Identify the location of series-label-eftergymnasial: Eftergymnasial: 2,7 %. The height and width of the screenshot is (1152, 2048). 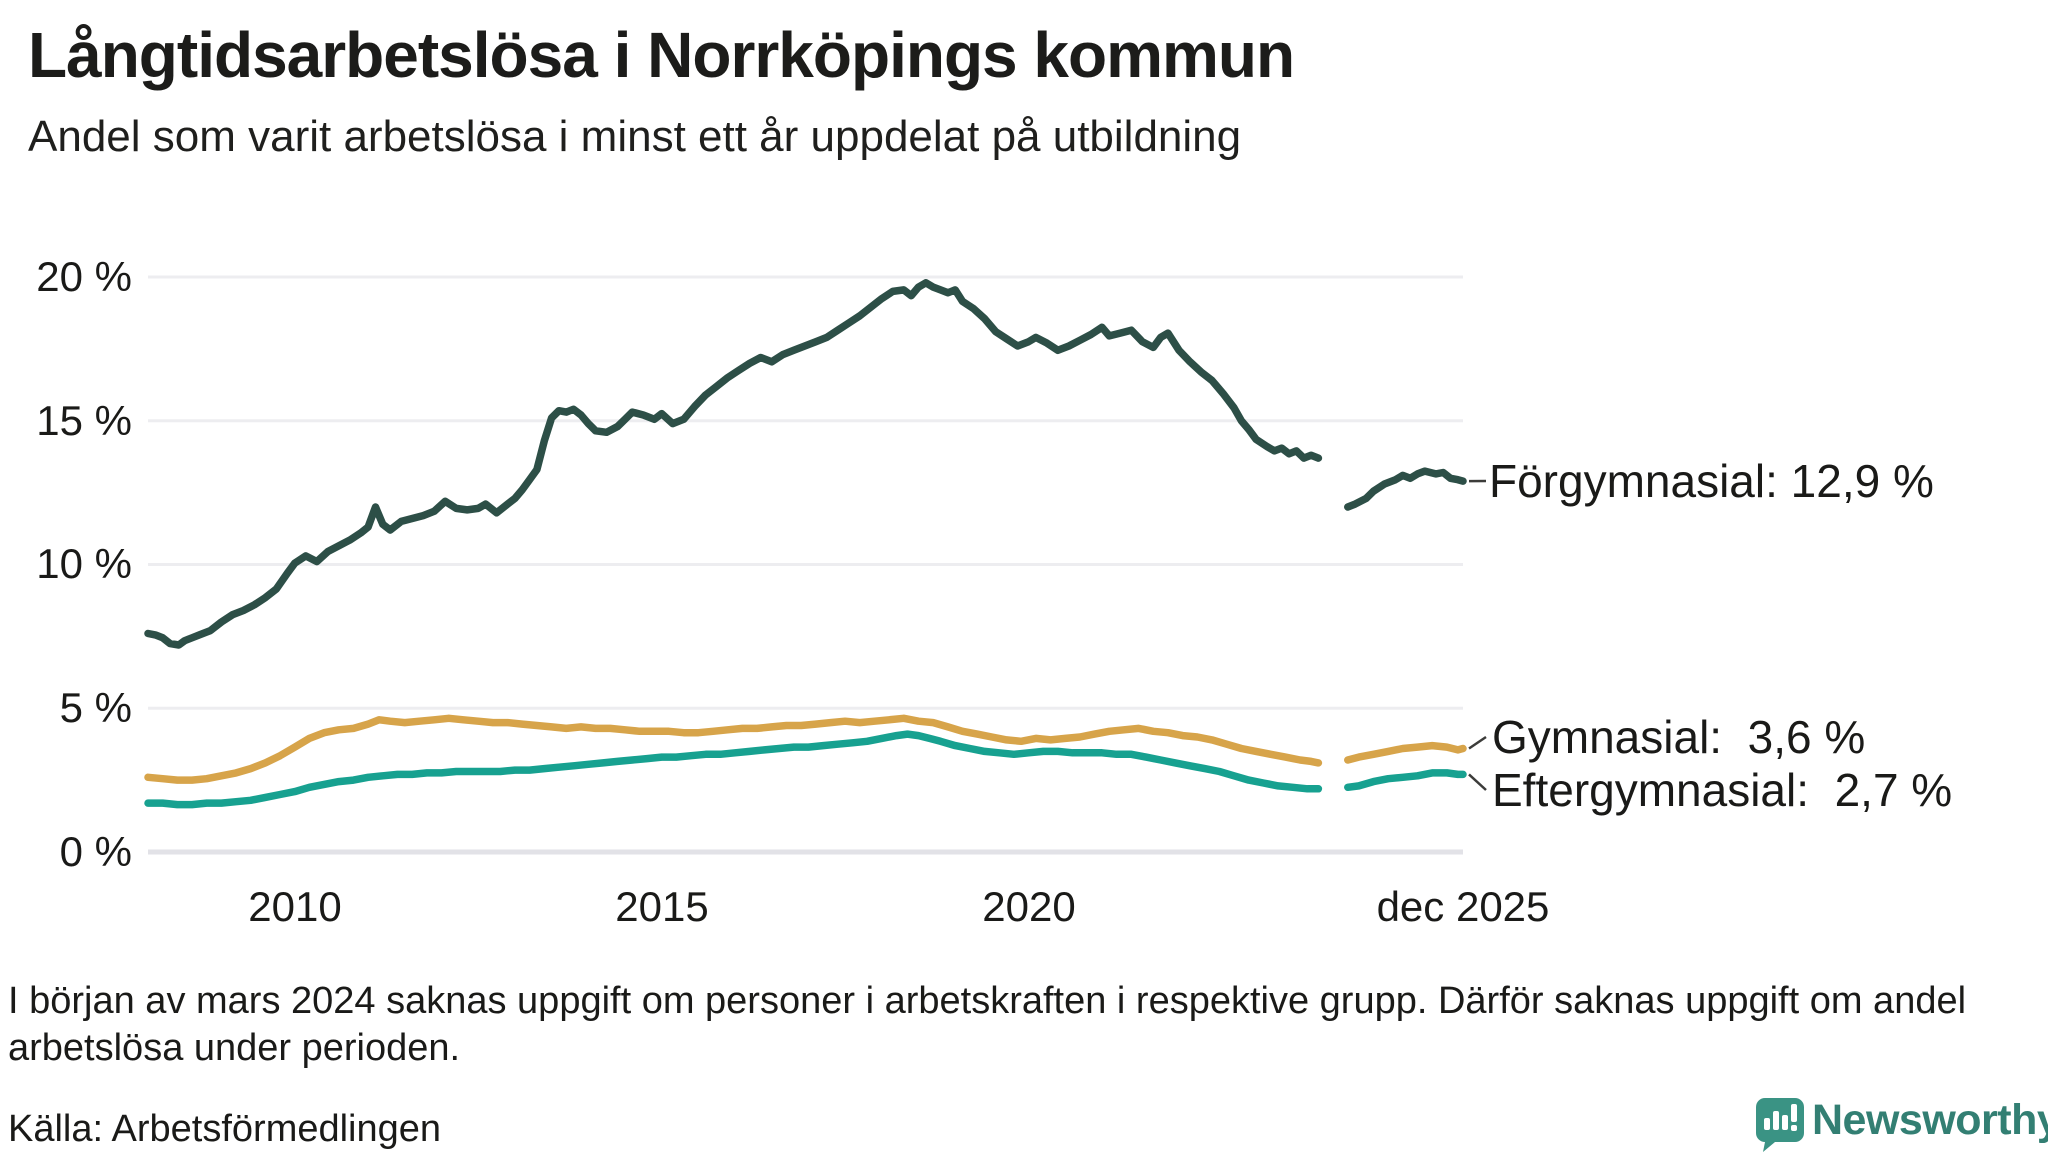
(1722, 790).